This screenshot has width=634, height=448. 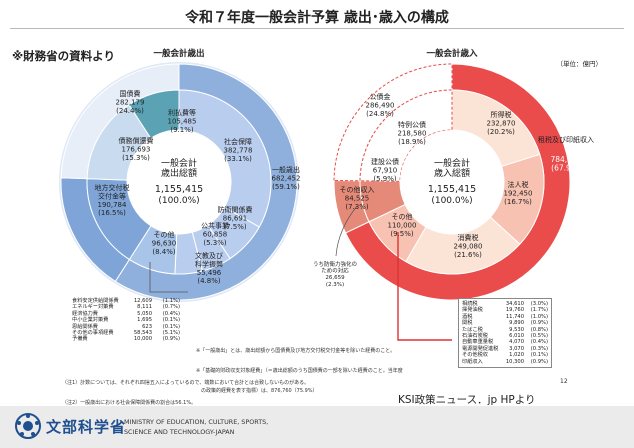 What do you see at coordinates (171, 333) in the screenshot?
I see `expenditure-breakdown-pct: (5.1%)` at bounding box center [171, 333].